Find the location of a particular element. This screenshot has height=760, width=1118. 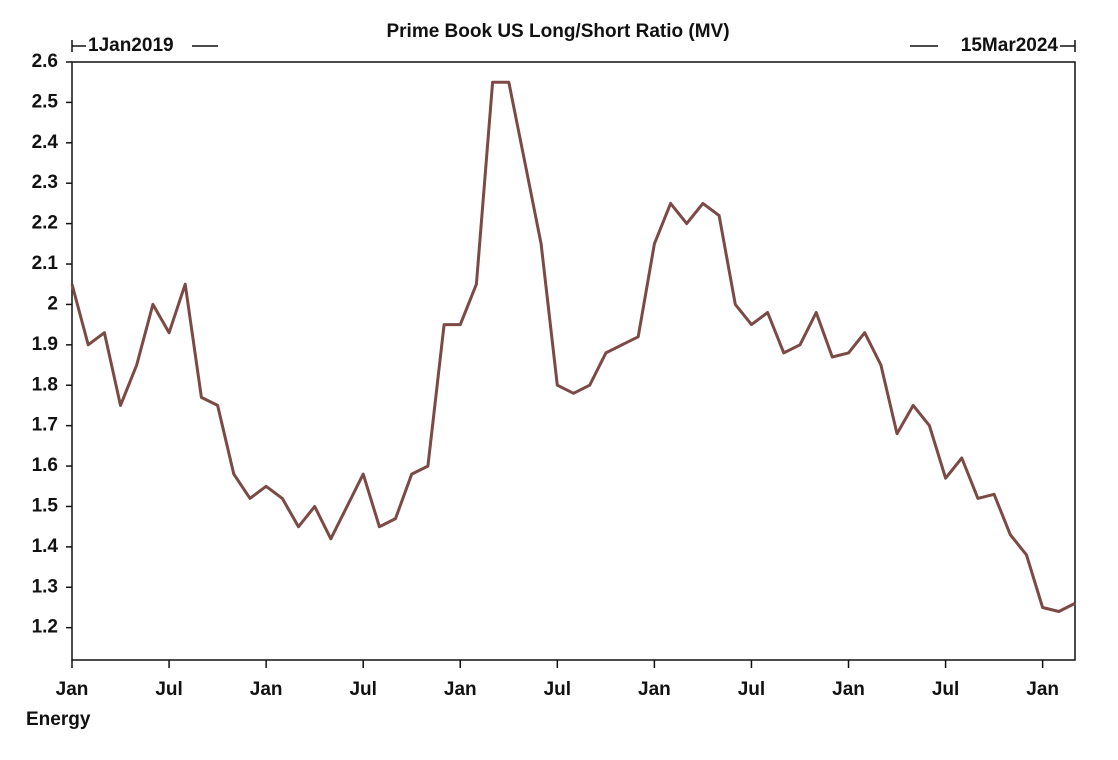

y-tick-label: 1.5 is located at coordinates (45, 505).